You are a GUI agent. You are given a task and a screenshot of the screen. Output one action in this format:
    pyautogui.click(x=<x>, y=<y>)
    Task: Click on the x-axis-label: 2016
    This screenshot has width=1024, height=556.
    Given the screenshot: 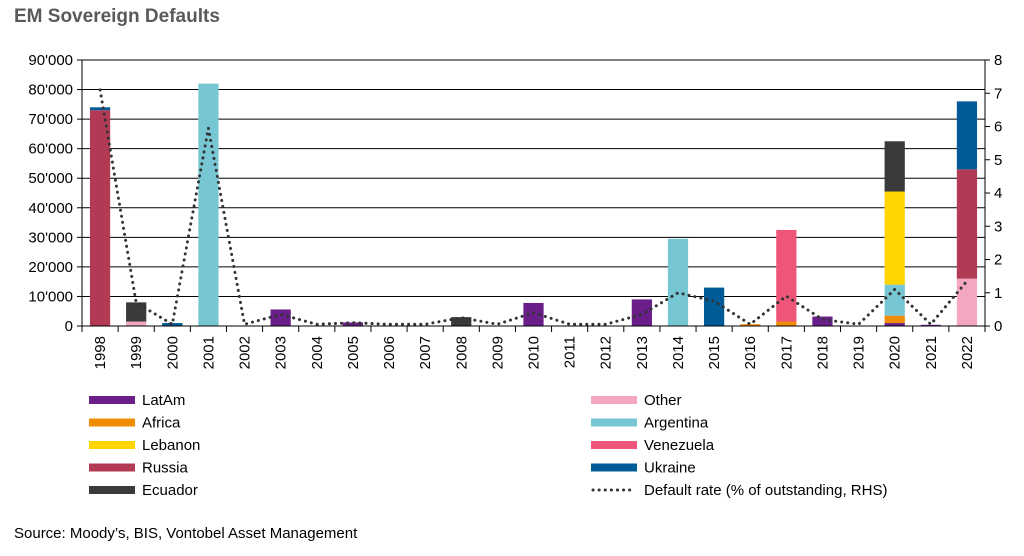 What is the action you would take?
    pyautogui.click(x=750, y=352)
    